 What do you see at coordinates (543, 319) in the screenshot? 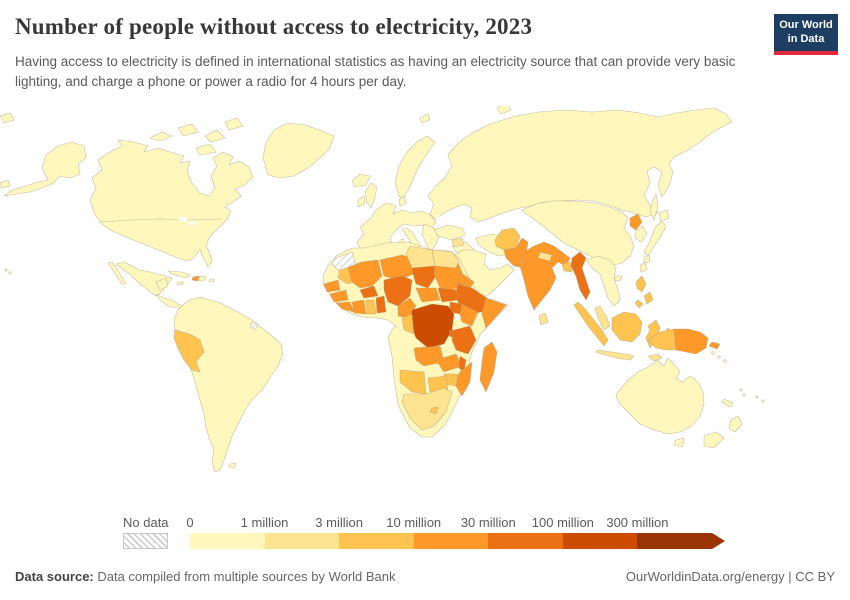
I see `country-sri-lanka` at bounding box center [543, 319].